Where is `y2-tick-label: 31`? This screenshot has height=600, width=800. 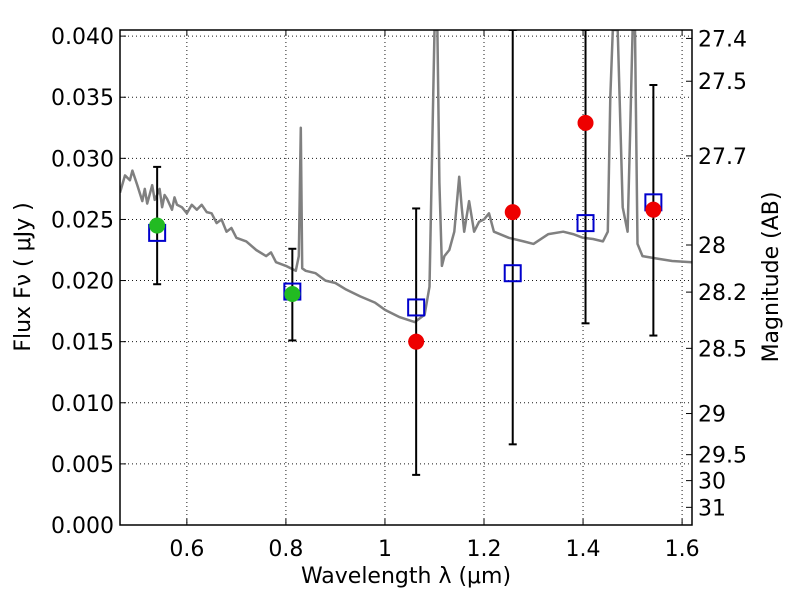
y2-tick-label: 31 is located at coordinates (712, 508).